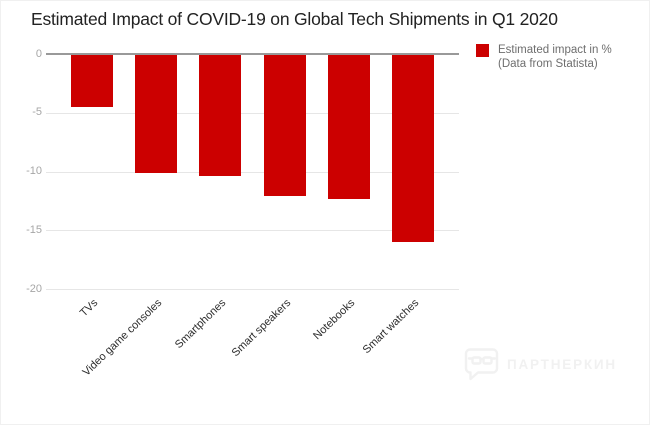 Image resolution: width=650 pixels, height=425 pixels. What do you see at coordinates (38, 53) in the screenshot?
I see `y-axis-tick-label: 0` at bounding box center [38, 53].